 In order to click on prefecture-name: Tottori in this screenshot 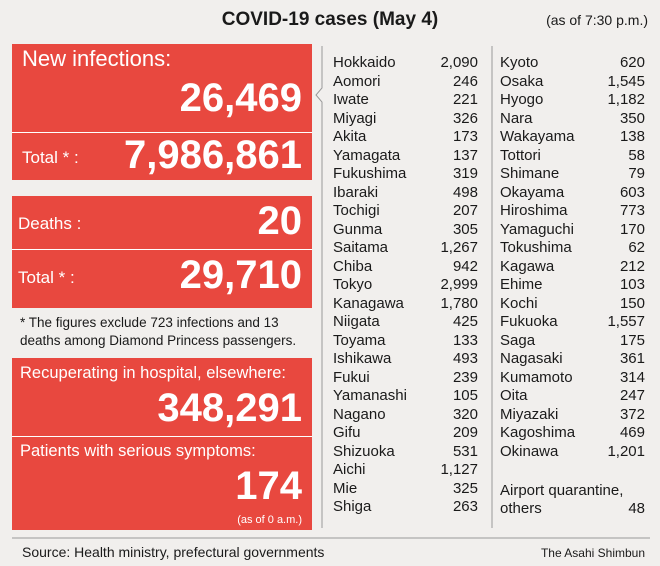, I will do `click(520, 155)`.